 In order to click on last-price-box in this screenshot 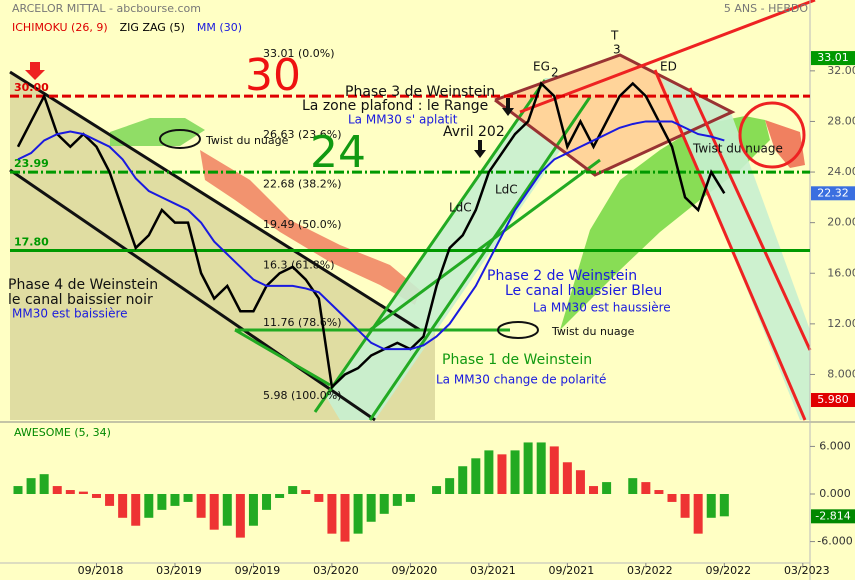, I will do `click(833, 193)`.